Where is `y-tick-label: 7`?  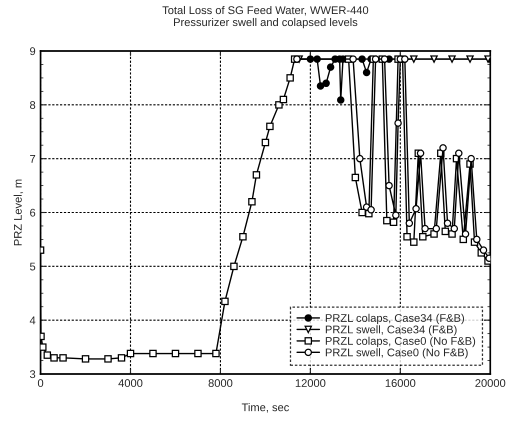
y-tick-label: 7 is located at coordinates (33, 159).